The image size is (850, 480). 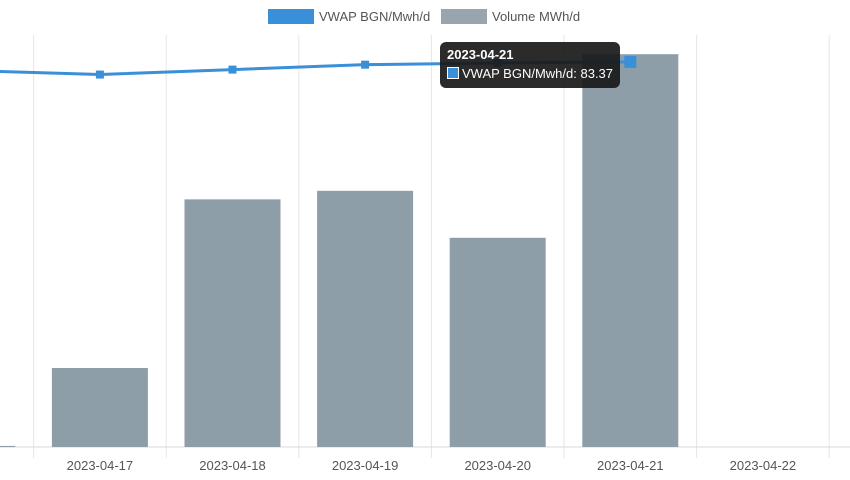 I want to click on legend-swatch-volume, so click(x=464, y=16).